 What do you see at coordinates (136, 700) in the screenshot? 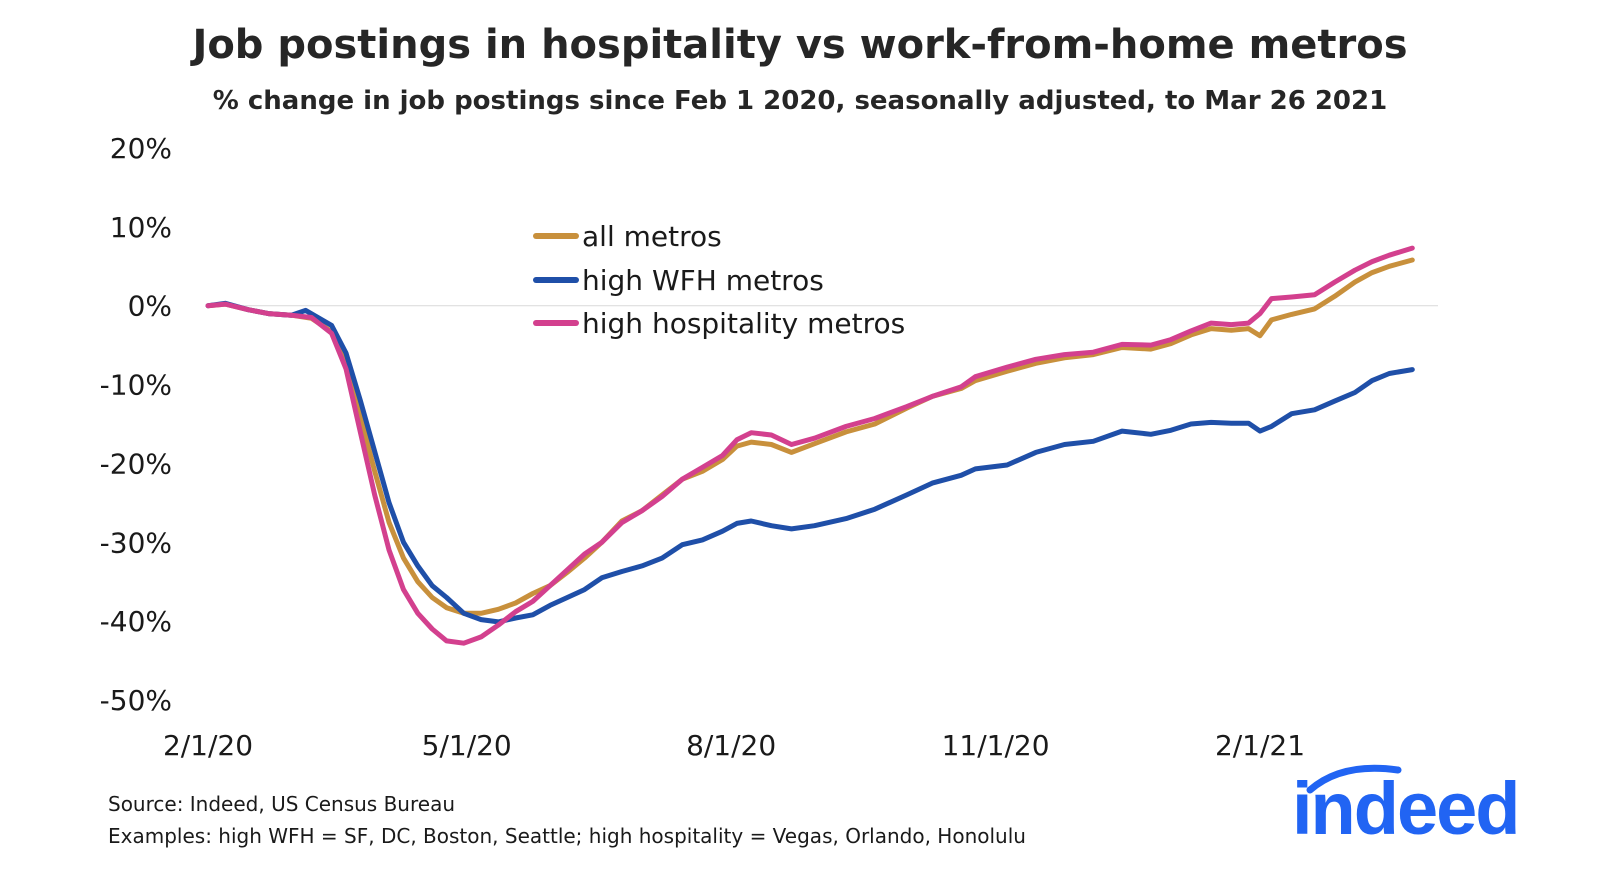
I see `y-tick-label: -50%` at bounding box center [136, 700].